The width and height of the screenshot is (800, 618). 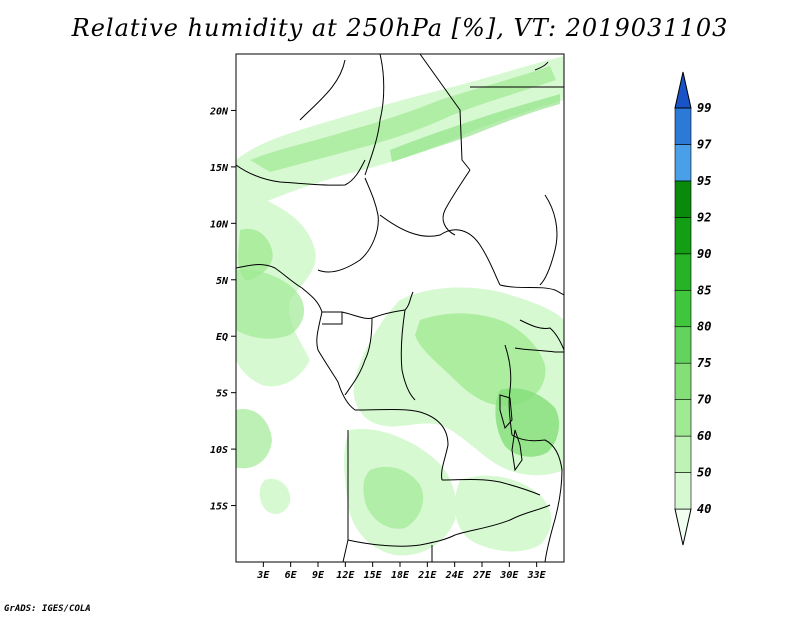 I want to click on lon-tick-label: 9E, so click(x=318, y=575).